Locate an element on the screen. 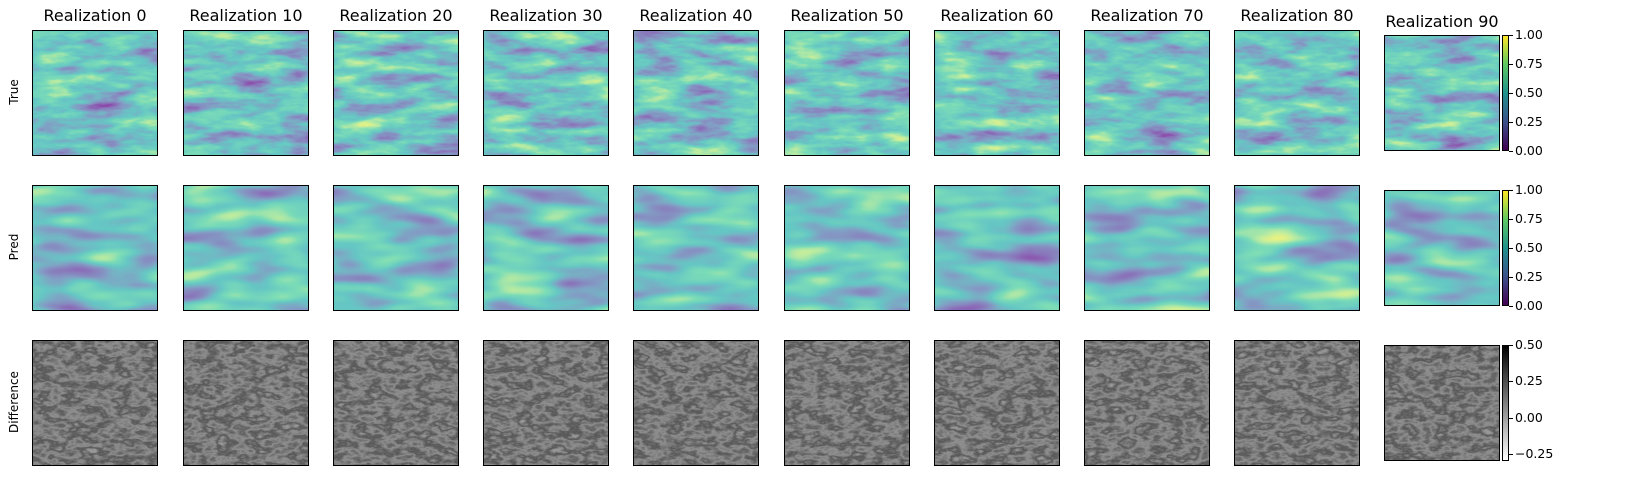  column-title: Realization 50 is located at coordinates (847, 15).